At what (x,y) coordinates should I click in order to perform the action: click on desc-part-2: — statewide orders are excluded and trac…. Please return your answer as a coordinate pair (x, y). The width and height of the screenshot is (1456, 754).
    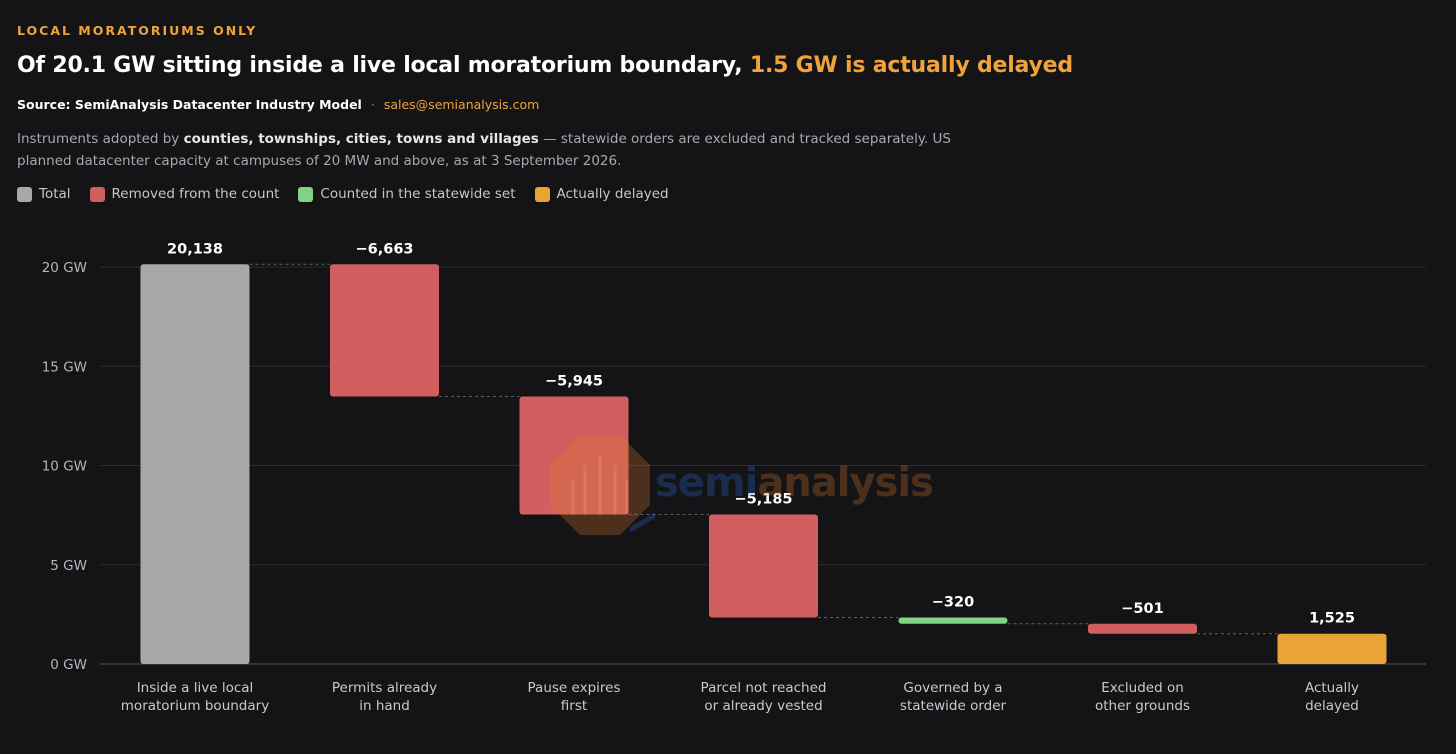
    Looking at the image, I should click on (484, 150).